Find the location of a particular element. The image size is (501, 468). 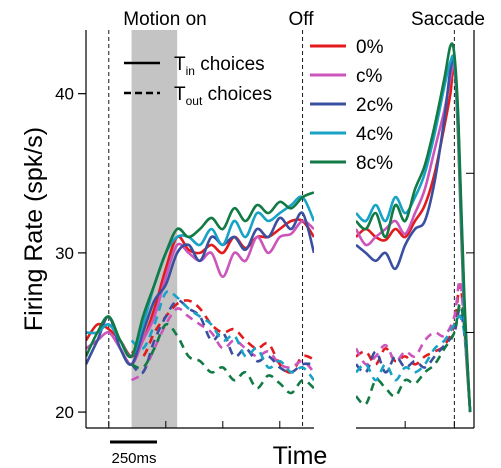

series-8cpct-saccade-tout-line is located at coordinates (412, 354).